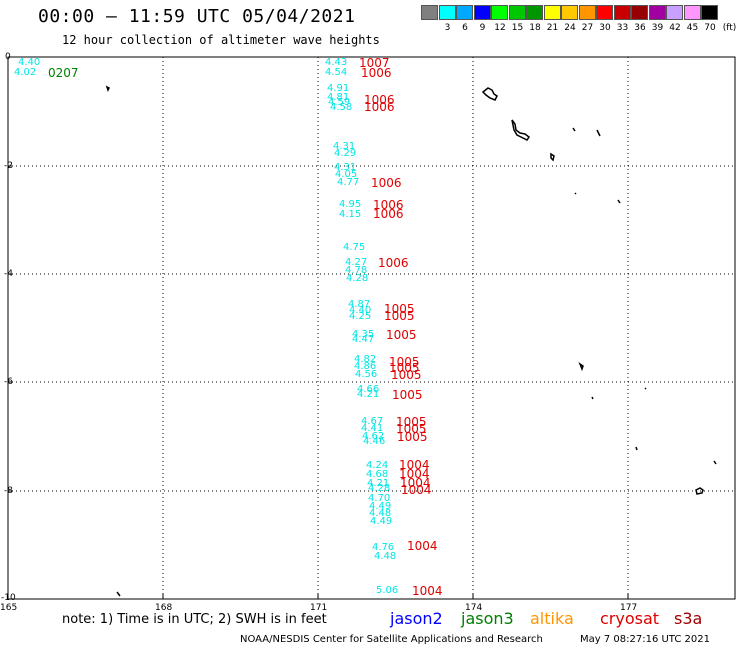  What do you see at coordinates (517, 28) in the screenshot?
I see `legend-label: 15` at bounding box center [517, 28].